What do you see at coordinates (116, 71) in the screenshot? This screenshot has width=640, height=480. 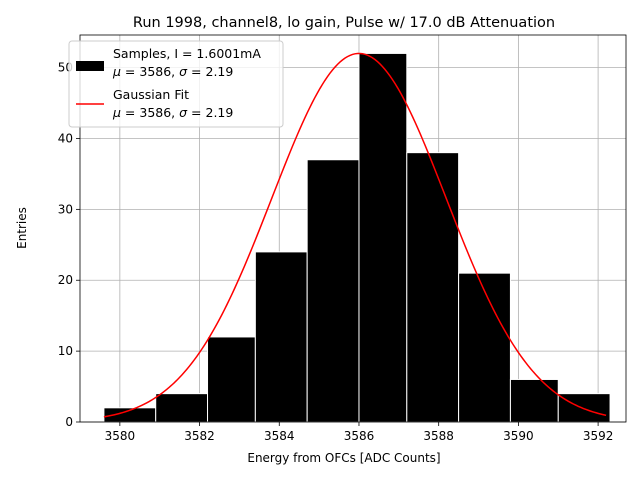 I see `legend-samples-mu-symbol: μ` at bounding box center [116, 71].